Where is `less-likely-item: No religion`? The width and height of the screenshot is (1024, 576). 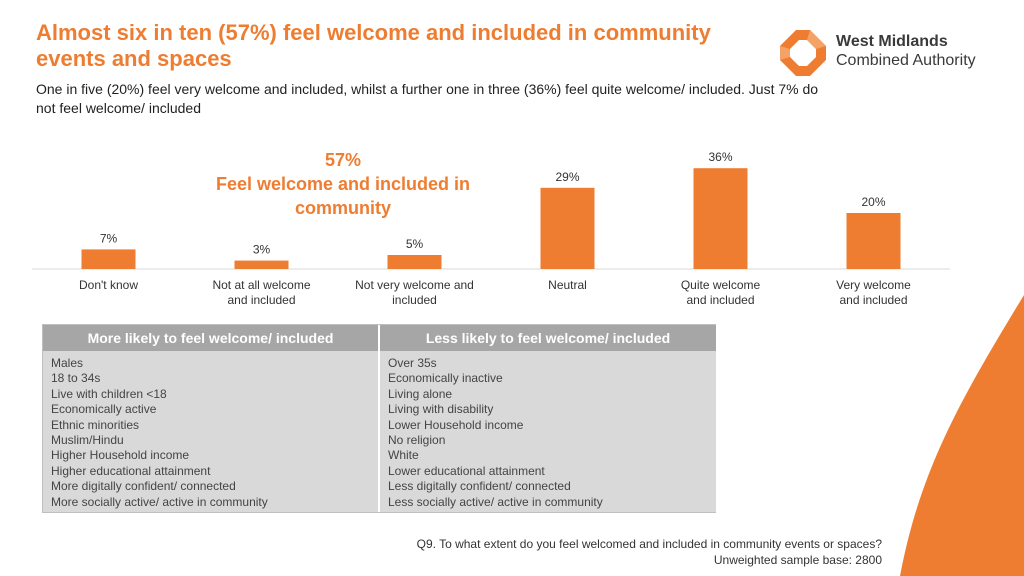 less-likely-item: No religion is located at coordinates (417, 440).